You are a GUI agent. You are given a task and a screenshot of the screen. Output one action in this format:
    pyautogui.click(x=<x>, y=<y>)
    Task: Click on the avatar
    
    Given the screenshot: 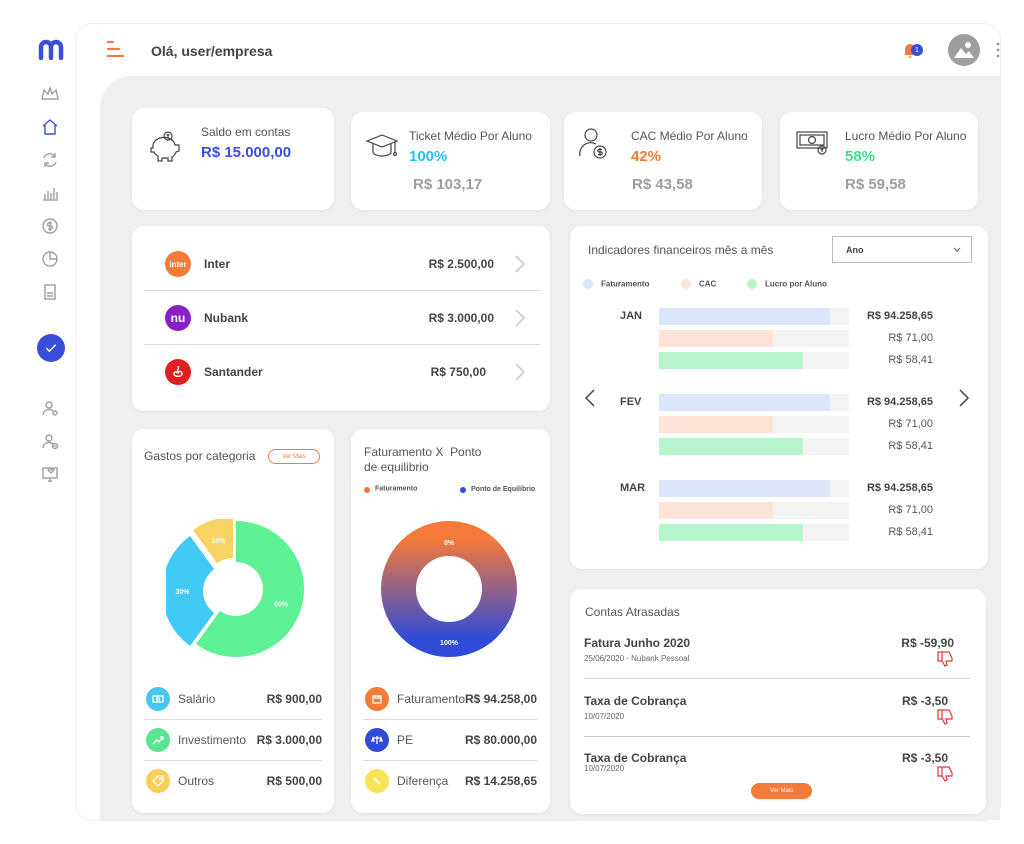 What is the action you would take?
    pyautogui.click(x=964, y=50)
    